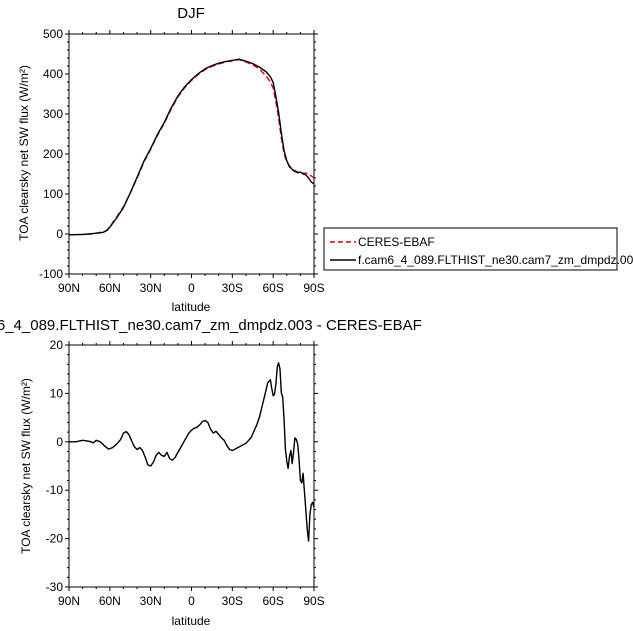 This screenshot has width=633, height=631. I want to click on bottom-chart-series, so click(192, 452).